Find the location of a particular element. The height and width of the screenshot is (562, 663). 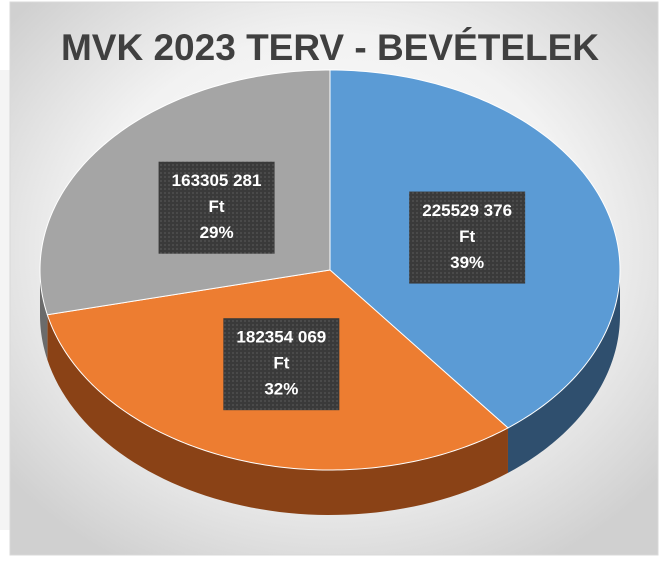

data-label-percent: 32% is located at coordinates (281, 389).